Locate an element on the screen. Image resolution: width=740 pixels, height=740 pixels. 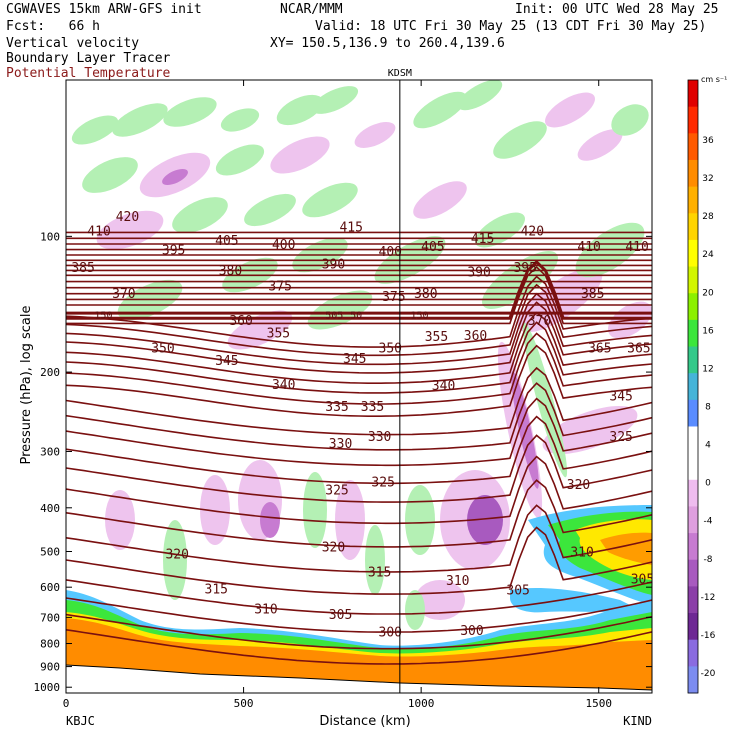
isentrope-label: 400 is located at coordinates (390, 252).